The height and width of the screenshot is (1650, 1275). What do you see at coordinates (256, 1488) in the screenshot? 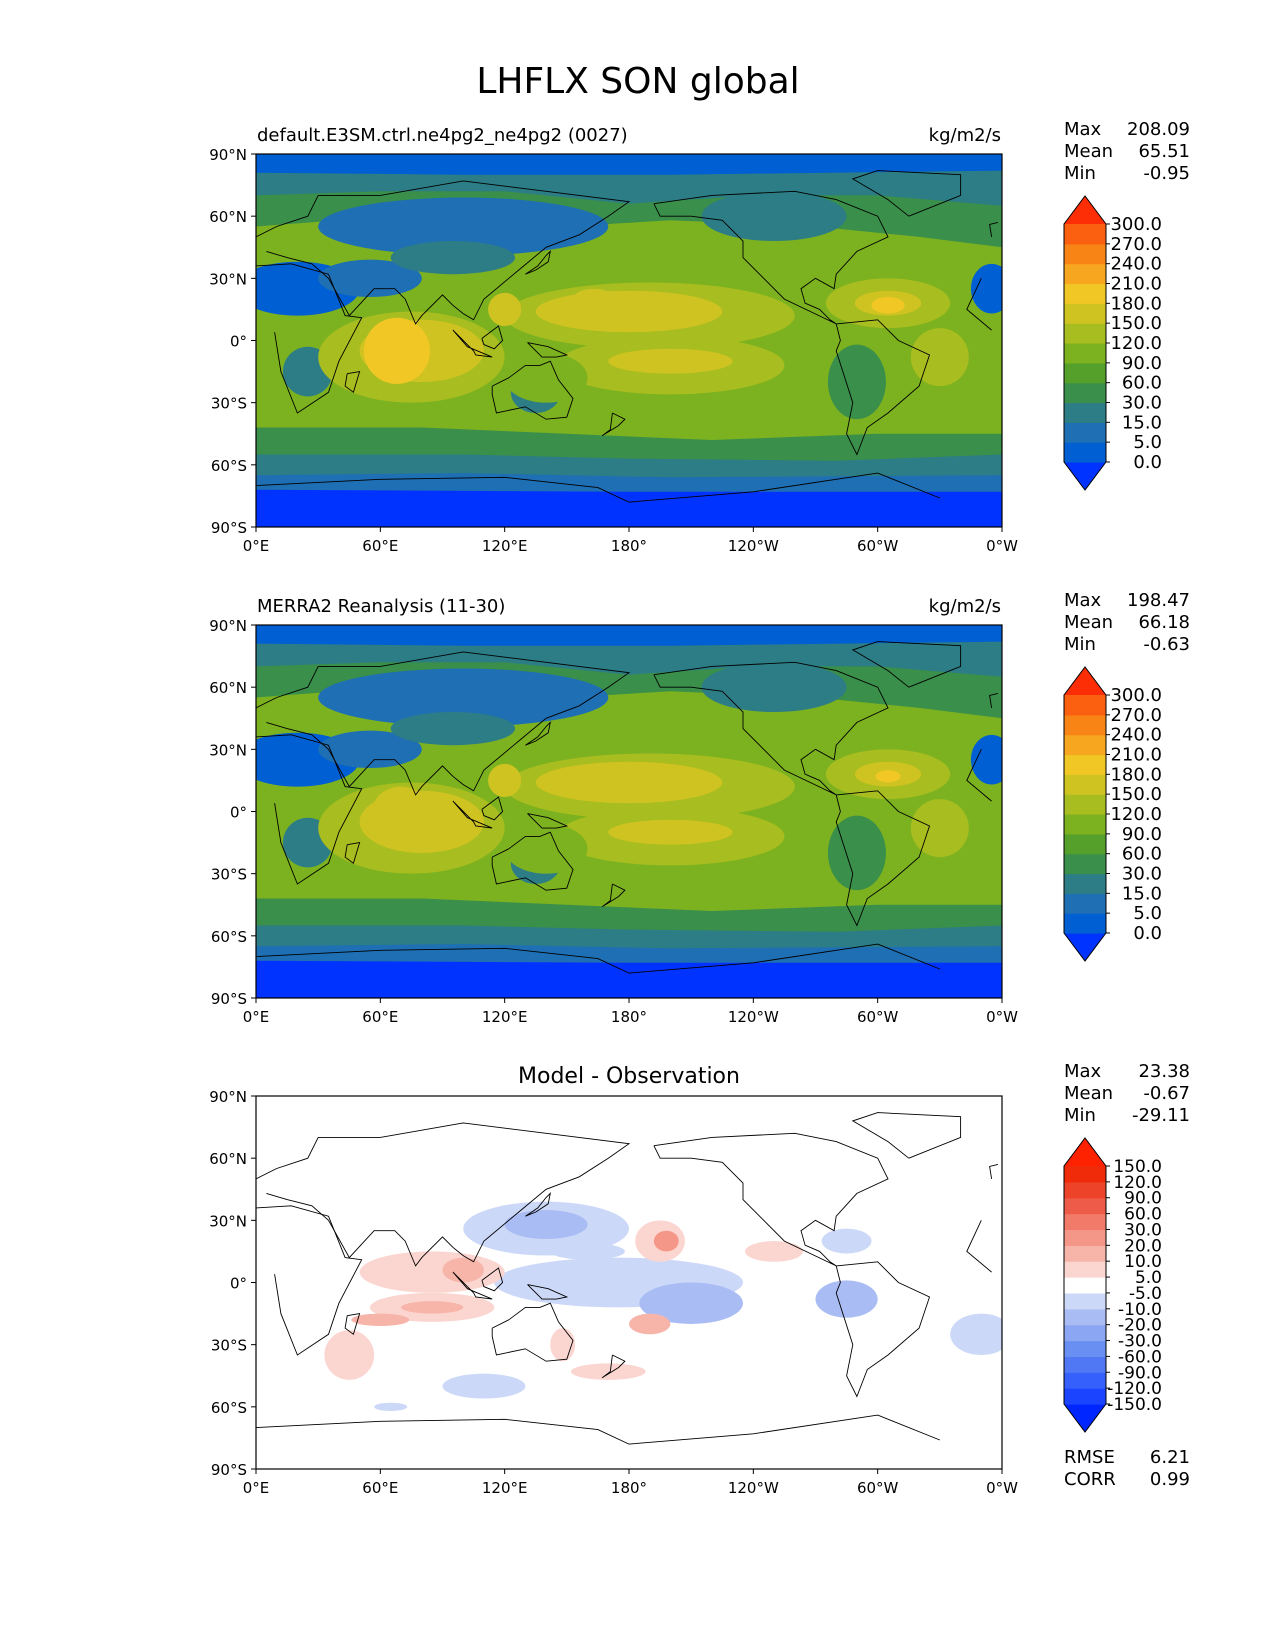
I see `lon-tick-label: 0°E` at bounding box center [256, 1488].